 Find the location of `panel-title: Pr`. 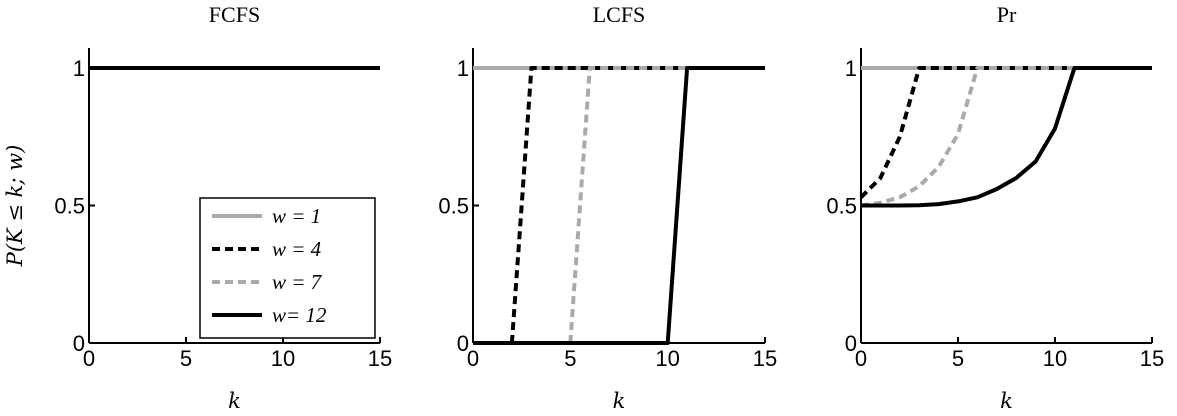

panel-title: Pr is located at coordinates (1007, 14).